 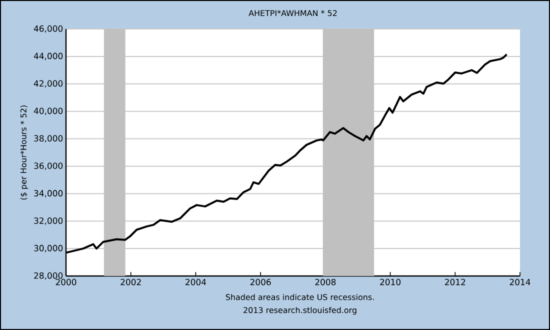 I want to click on y-tick-label: 34,000, so click(x=48, y=194).